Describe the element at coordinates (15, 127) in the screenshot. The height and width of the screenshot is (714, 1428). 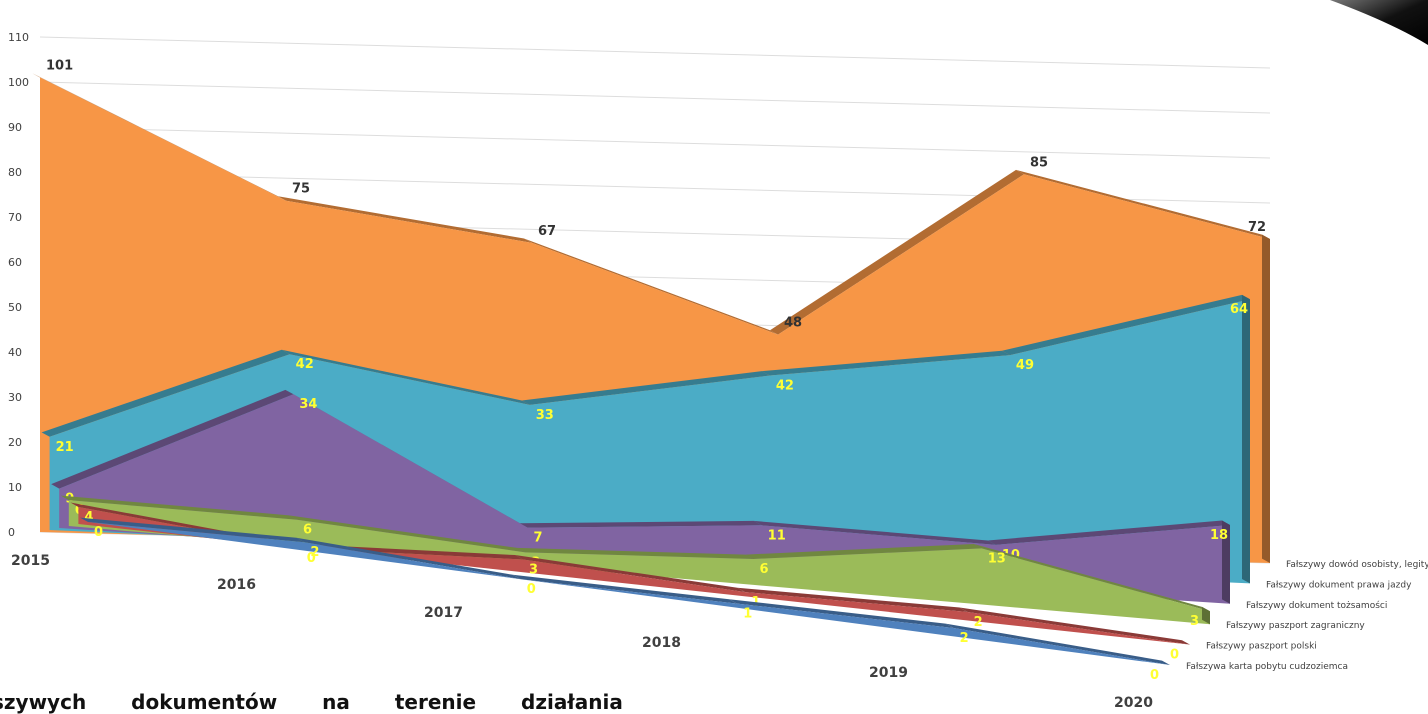
I see `y-tick-label: 90` at that location.